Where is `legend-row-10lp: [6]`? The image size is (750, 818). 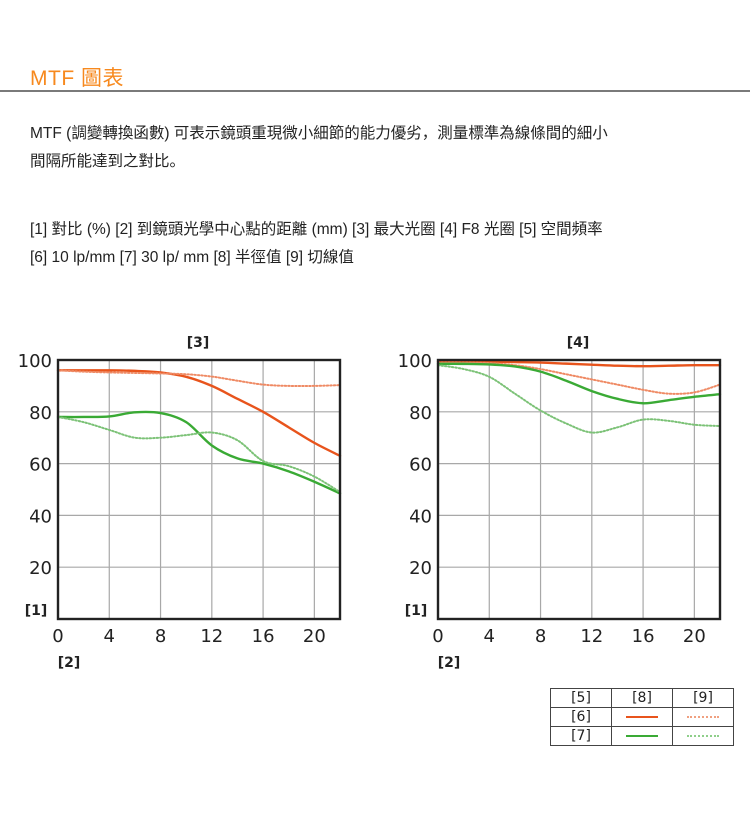 legend-row-10lp: [6] is located at coordinates (642, 717).